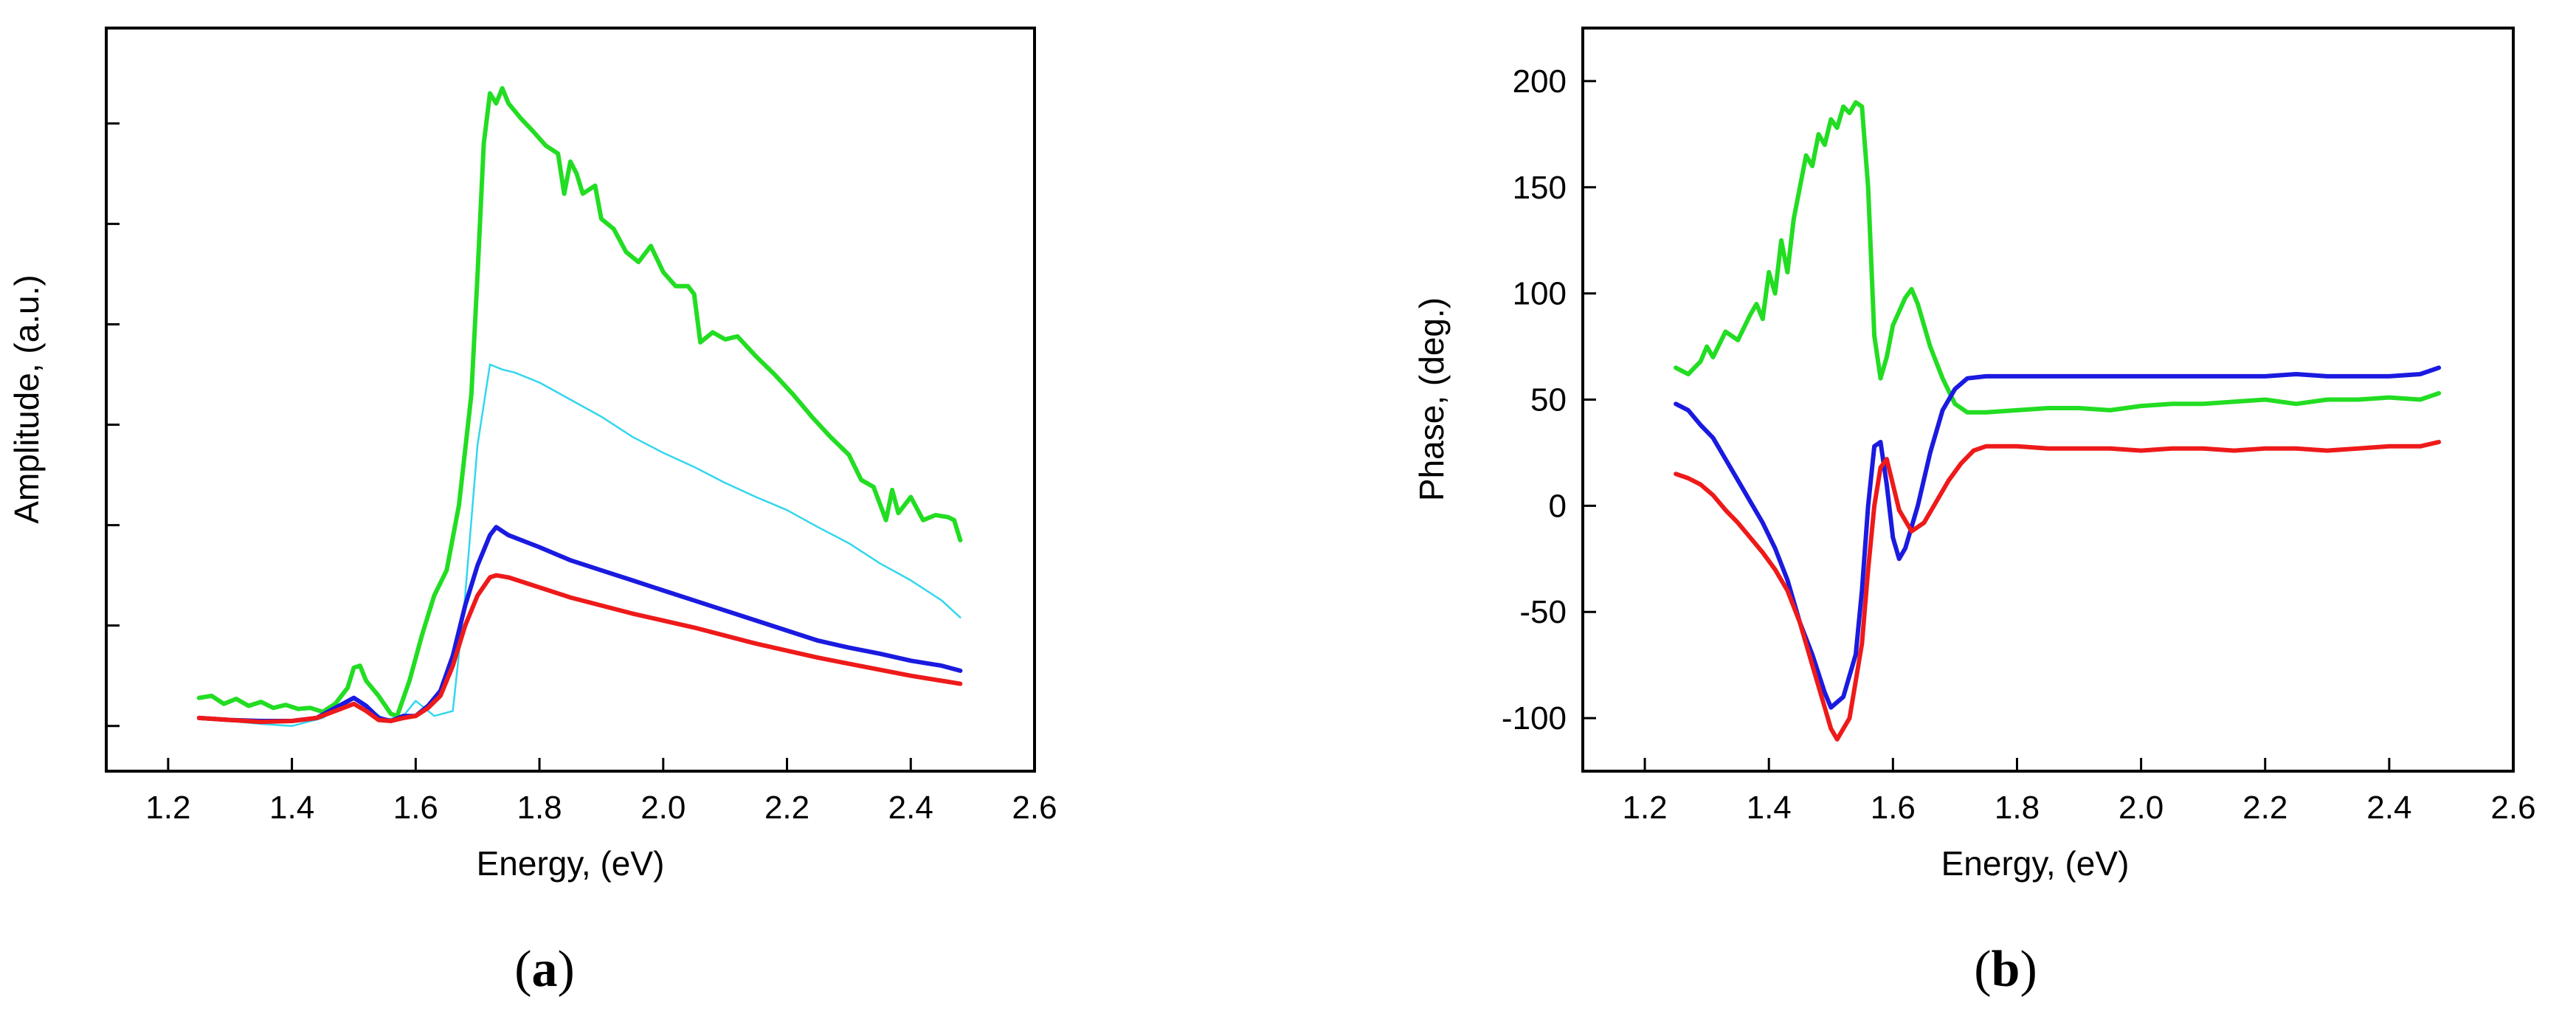 The width and height of the screenshot is (2576, 1011). What do you see at coordinates (1540, 294) in the screenshot?
I see `y-tick-label-b-4: 100` at bounding box center [1540, 294].